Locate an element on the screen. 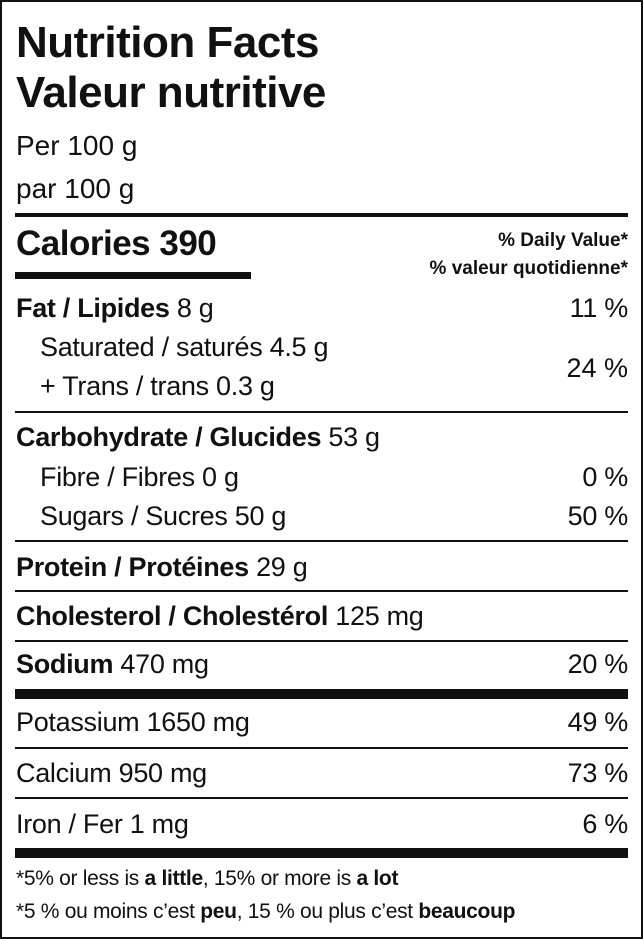 This screenshot has height=939, width=643. nutrient-row-cholesterol: Cholesterol / Cholestérol 125 mg is located at coordinates (322, 616).